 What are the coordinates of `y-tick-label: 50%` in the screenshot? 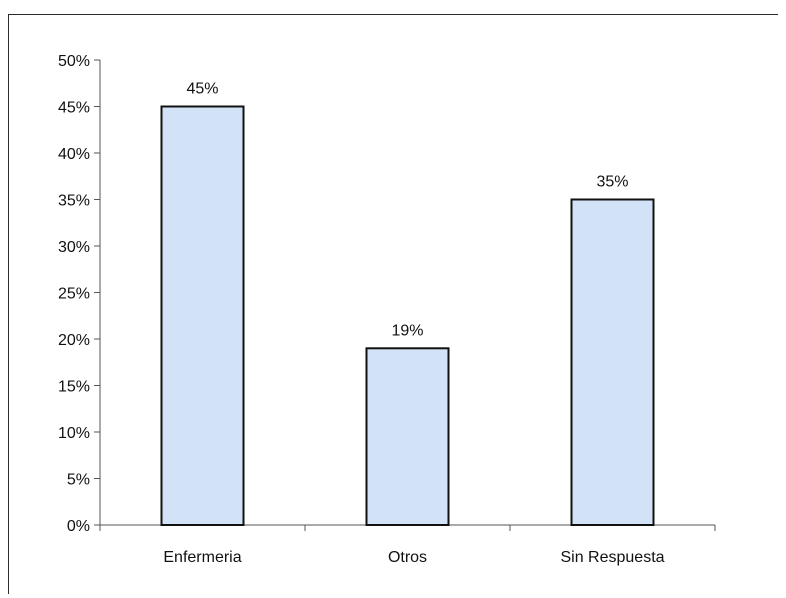 It's located at (74, 61).